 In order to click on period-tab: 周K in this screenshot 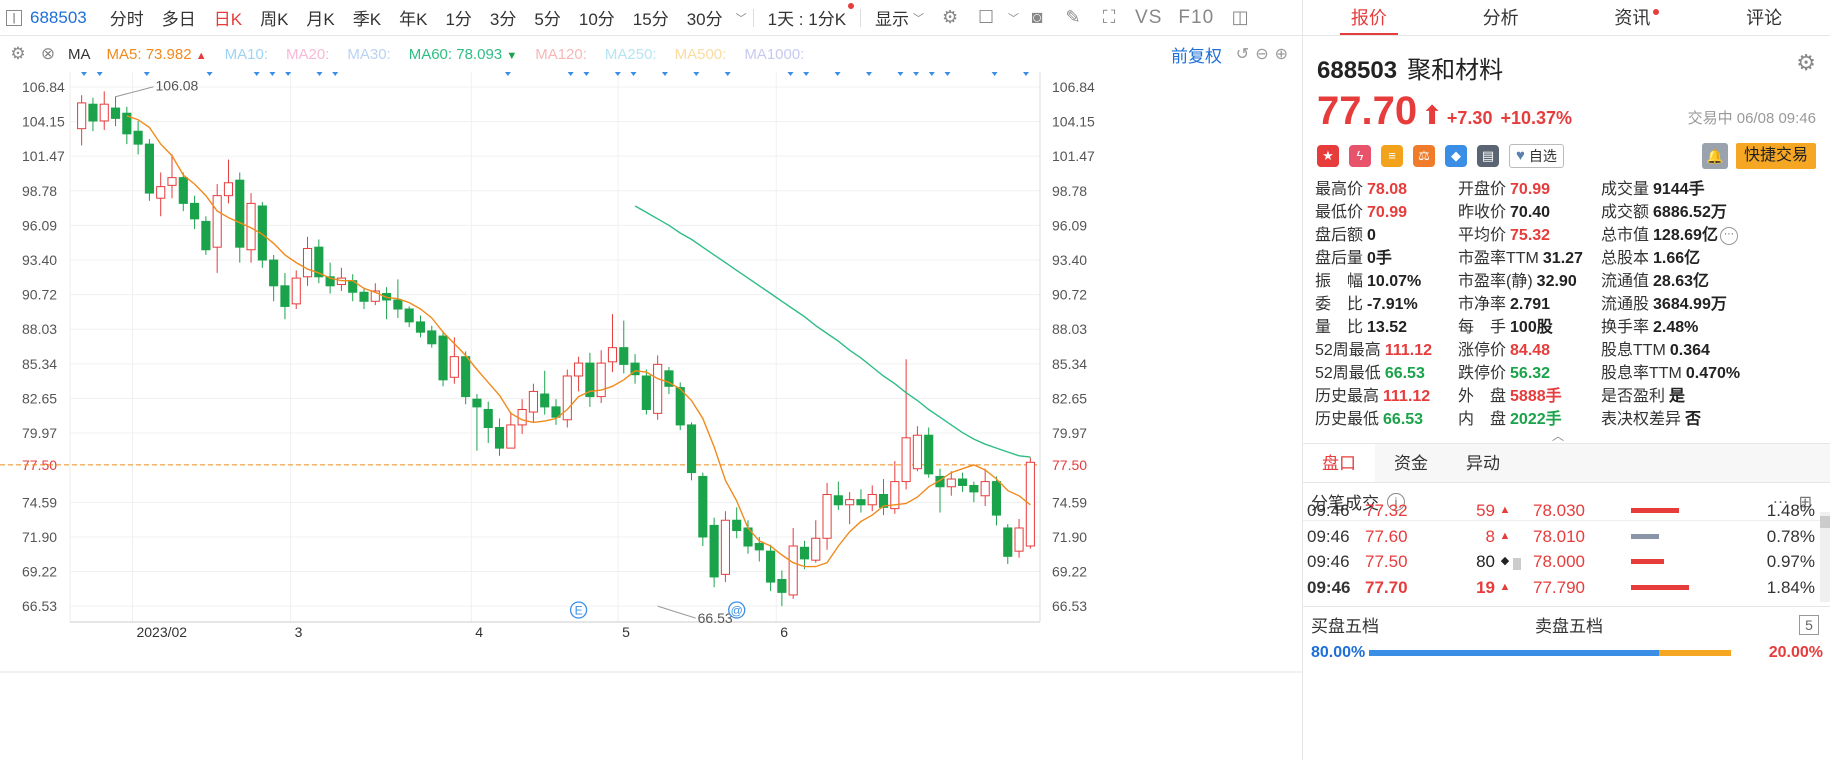, I will do `click(274, 19)`.